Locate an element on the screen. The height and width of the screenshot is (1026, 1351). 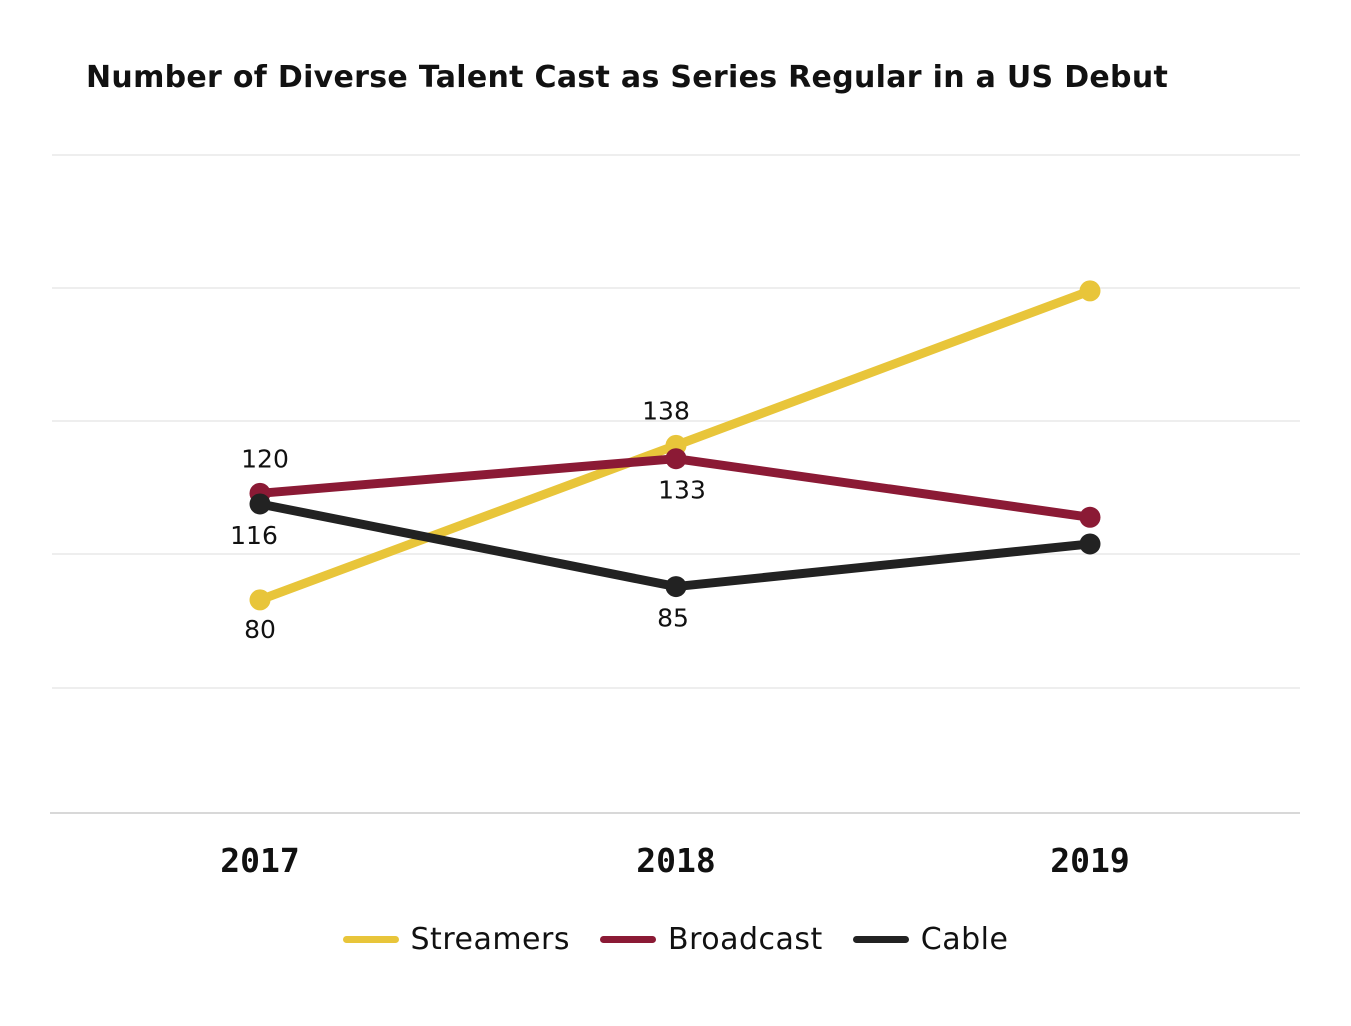
data-label-broadcast-2017: 120 is located at coordinates (265, 458).